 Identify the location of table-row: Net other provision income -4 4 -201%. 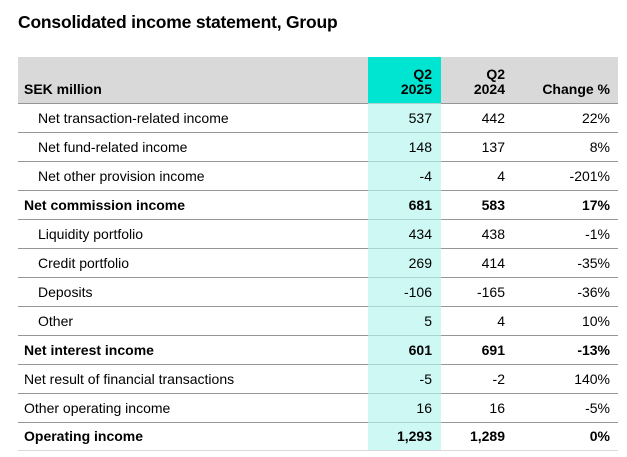
(318, 175).